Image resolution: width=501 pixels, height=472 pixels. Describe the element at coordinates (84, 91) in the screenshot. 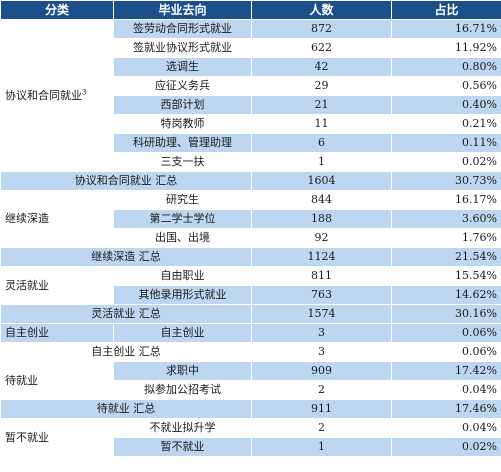

I see `footnote-marker: 3` at that location.